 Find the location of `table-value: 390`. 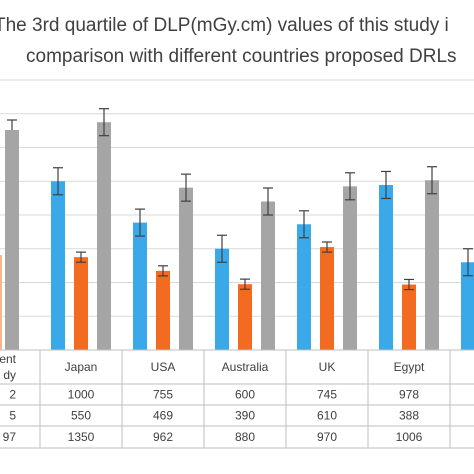

table-value: 390 is located at coordinates (245, 416).